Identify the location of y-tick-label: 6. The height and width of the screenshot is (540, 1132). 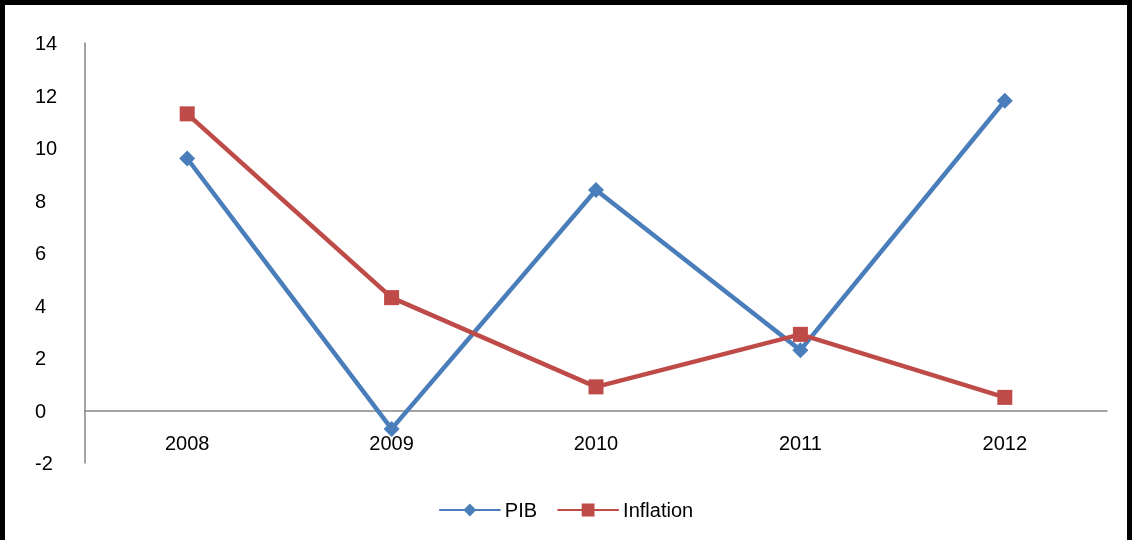
(41, 253).